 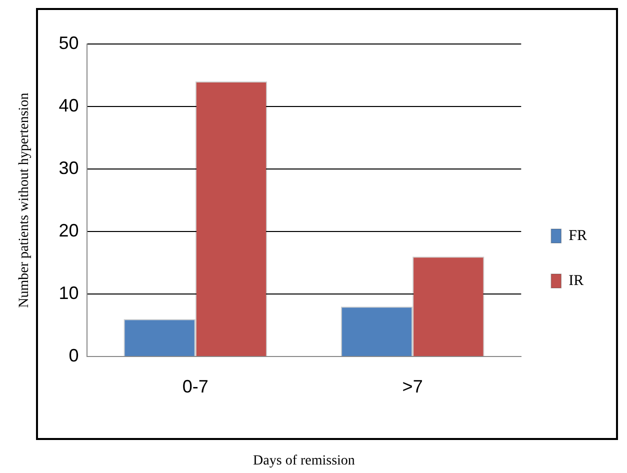 I want to click on y-tick-label: 50, so click(x=68, y=42).